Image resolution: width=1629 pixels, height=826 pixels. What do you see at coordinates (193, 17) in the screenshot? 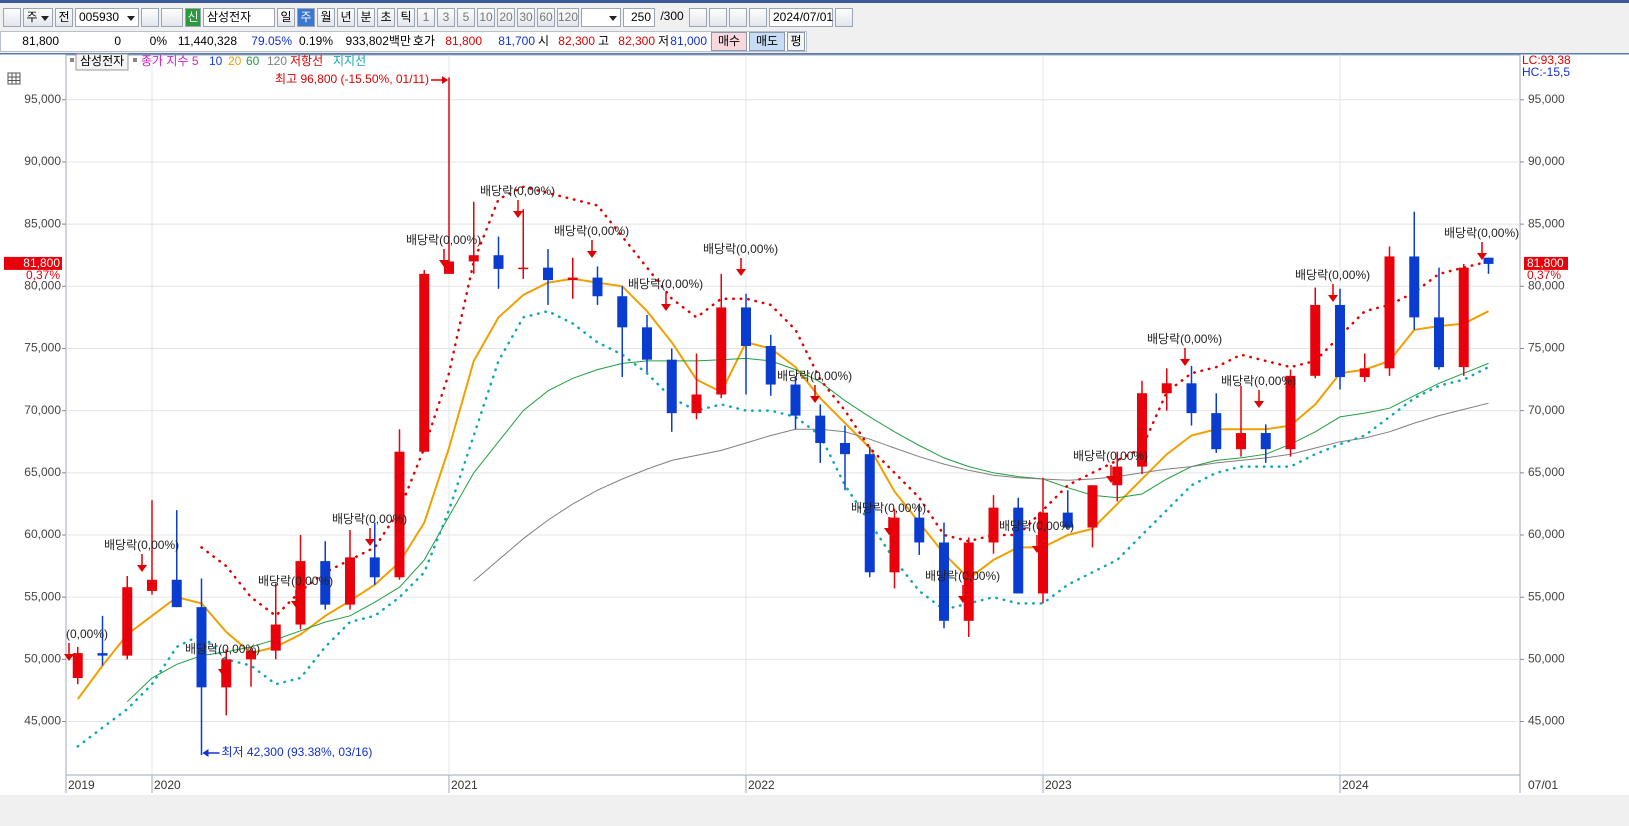
I see `toolbar-button: 신` at bounding box center [193, 17].